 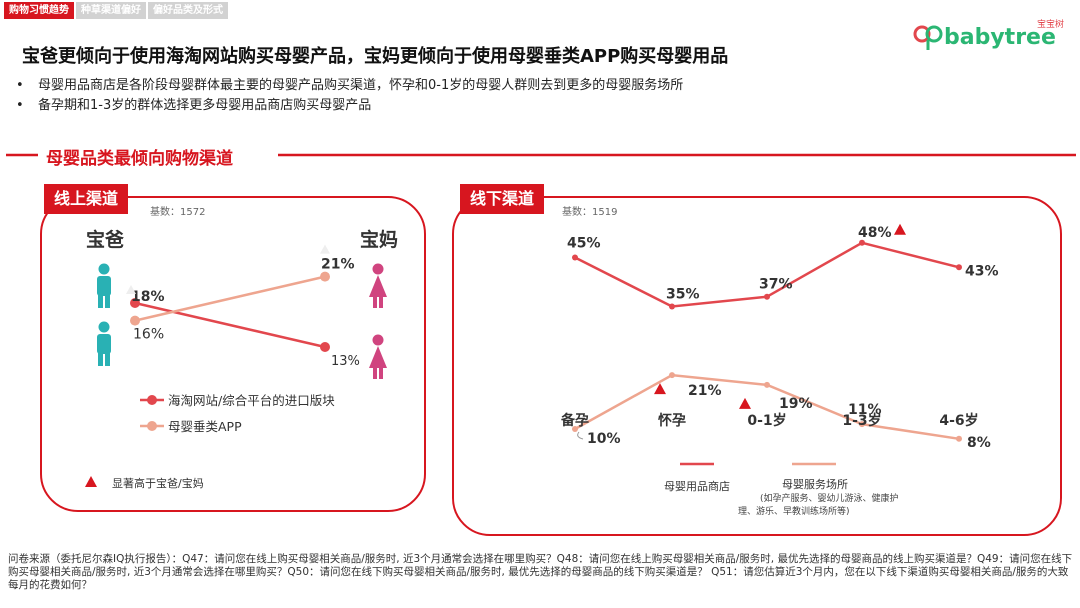 I want to click on online-chart-marks: 18% 13% 16% 21%, so click(x=243, y=306).